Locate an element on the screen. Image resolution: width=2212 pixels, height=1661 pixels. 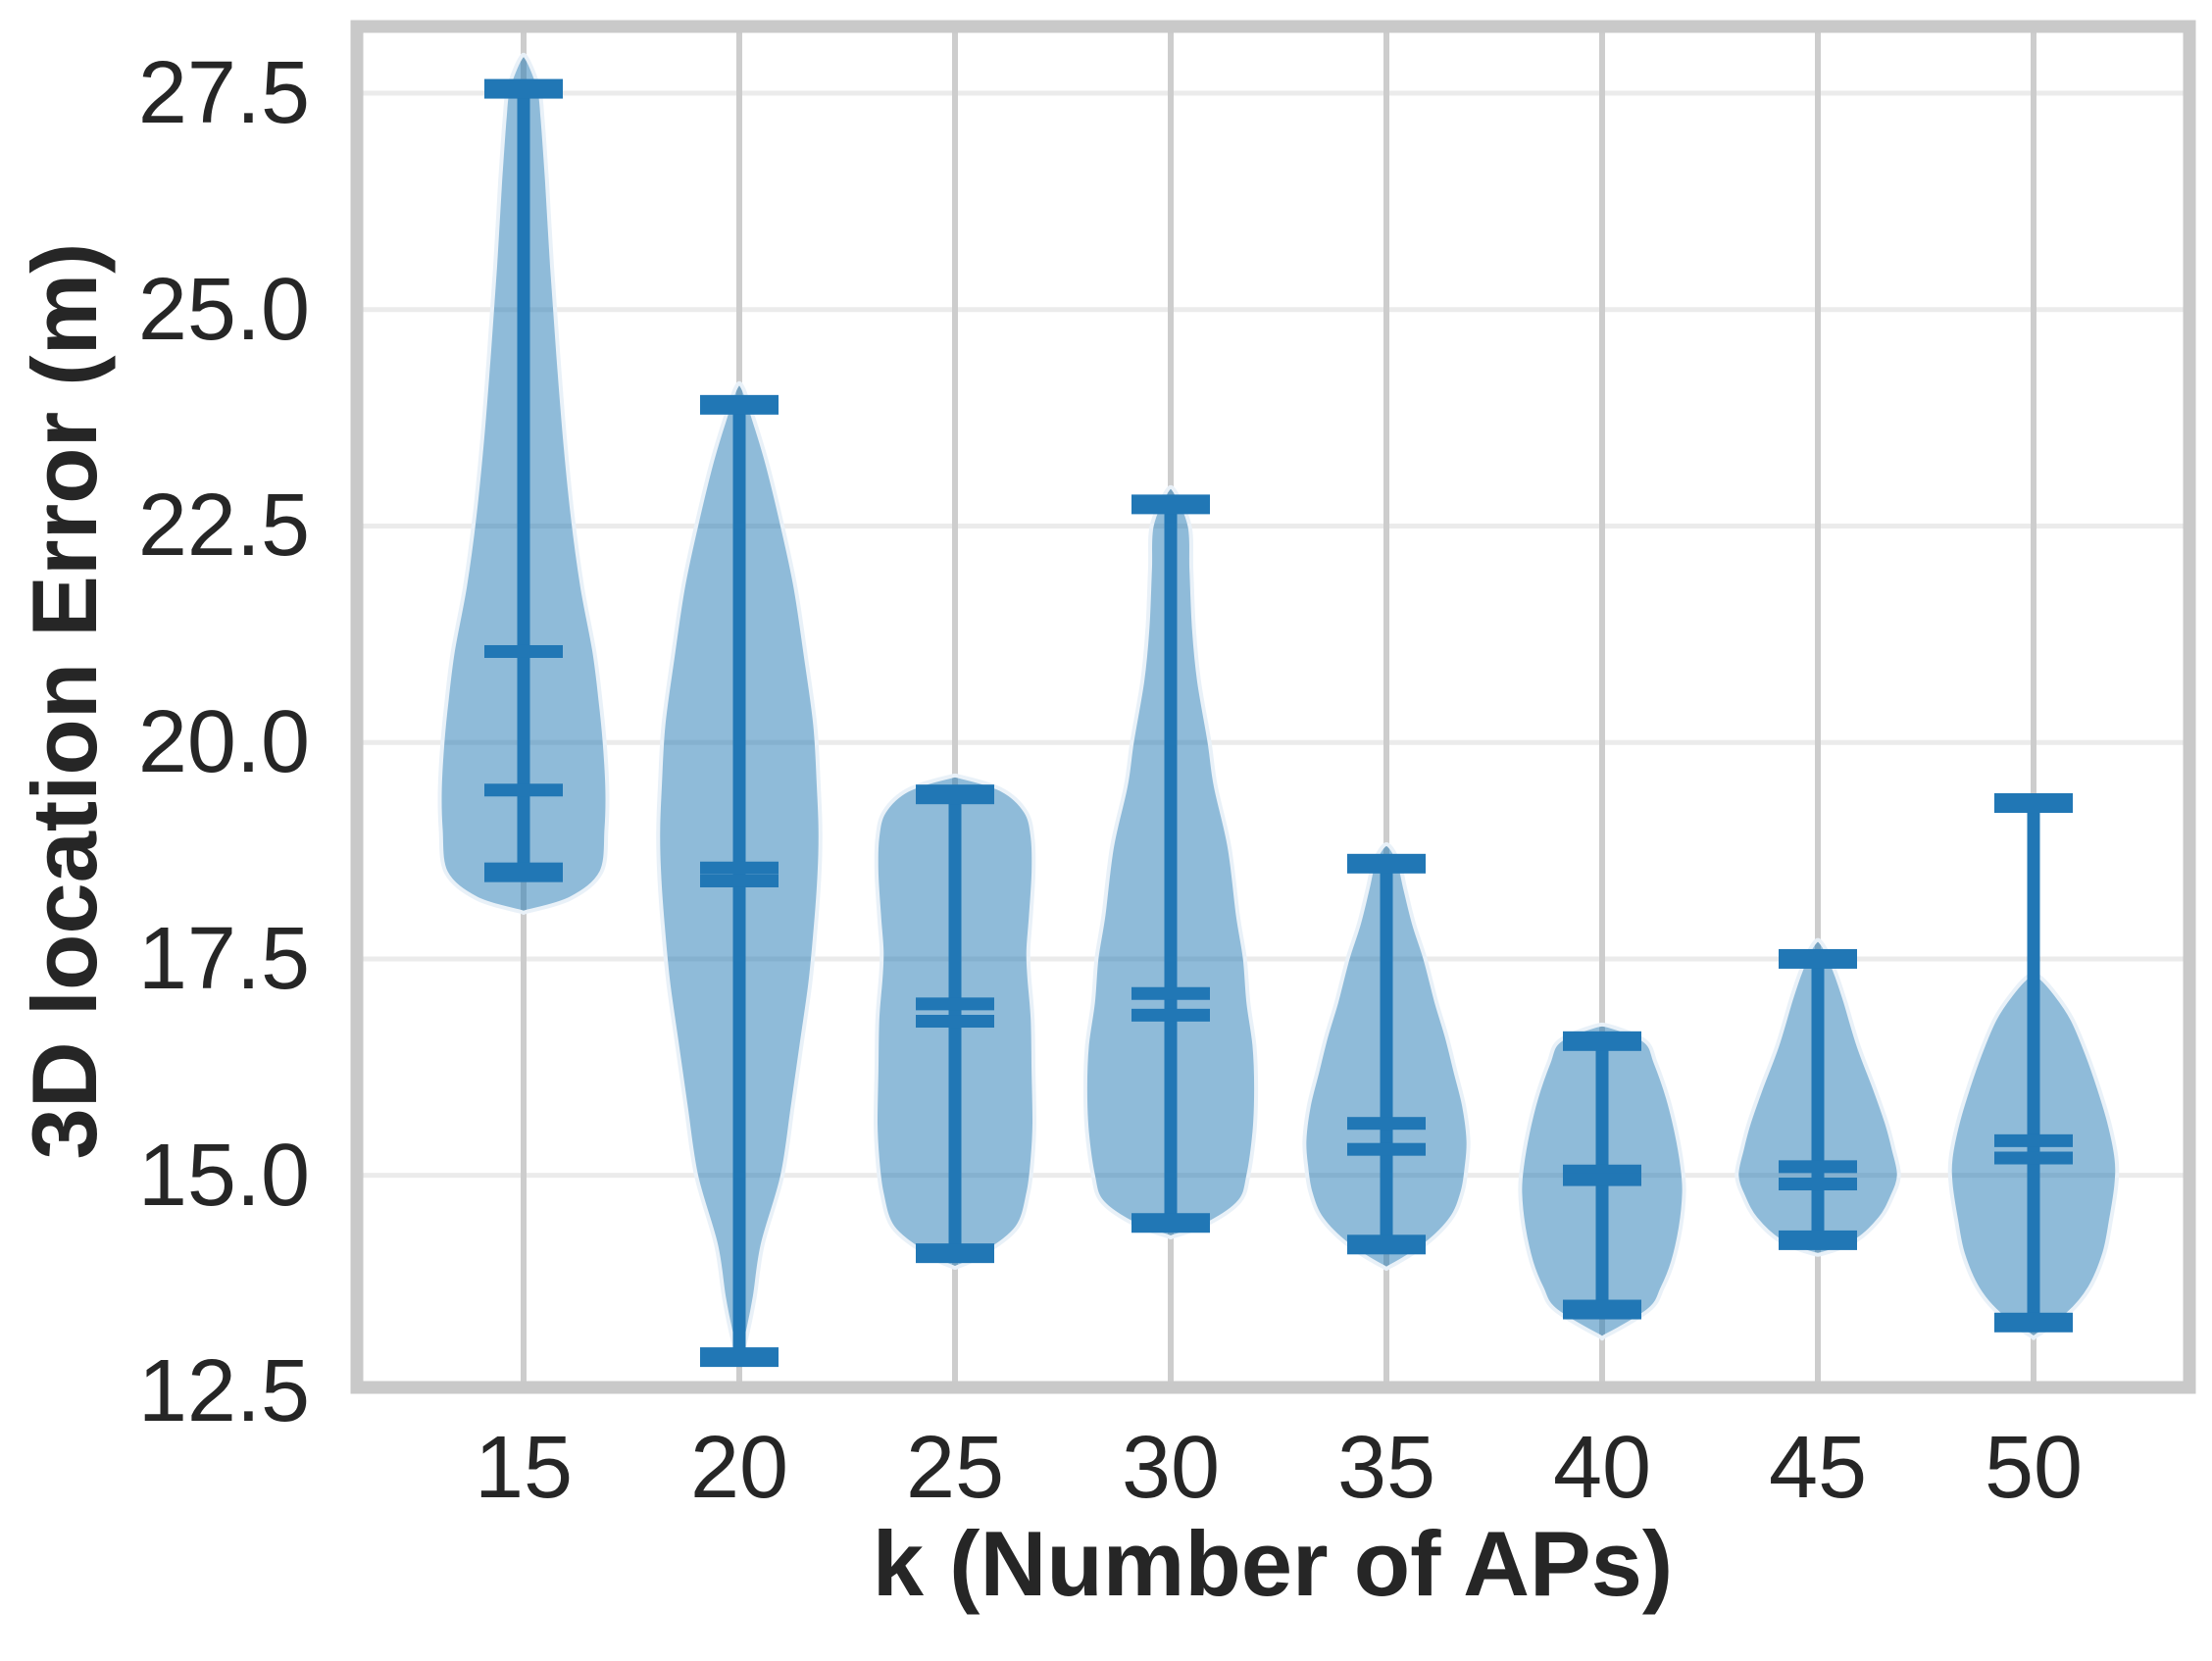
y-tick-label: 12.5 is located at coordinates (224, 1391).